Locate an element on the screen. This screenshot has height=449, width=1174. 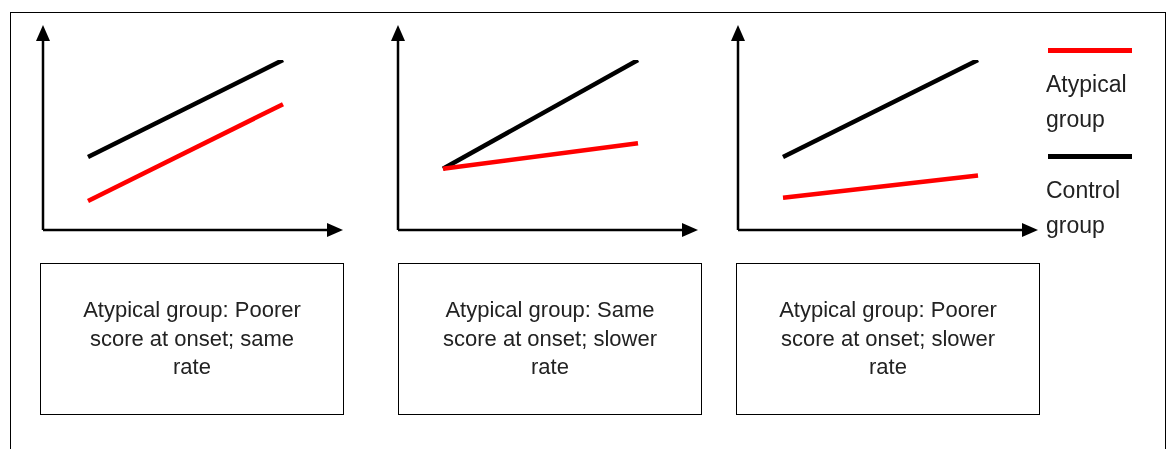
text: Atypical group: Poorer score at onset; same rate is located at coordinates (192, 339).